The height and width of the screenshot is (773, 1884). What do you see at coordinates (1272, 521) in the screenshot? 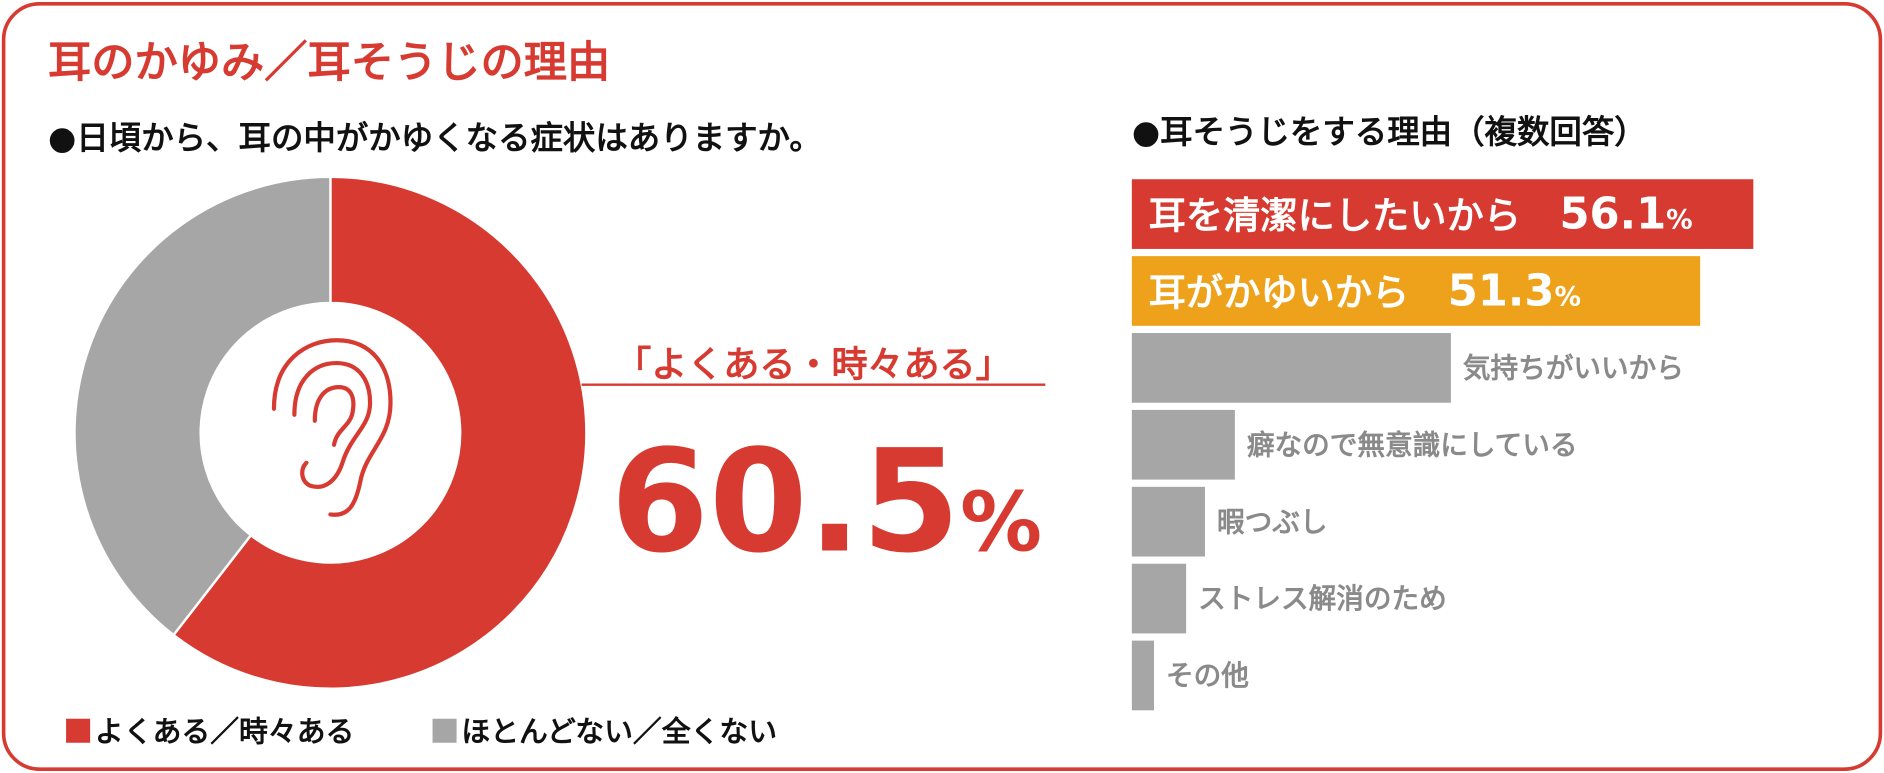
I see `bar-category-label: 暇つぶし` at bounding box center [1272, 521].